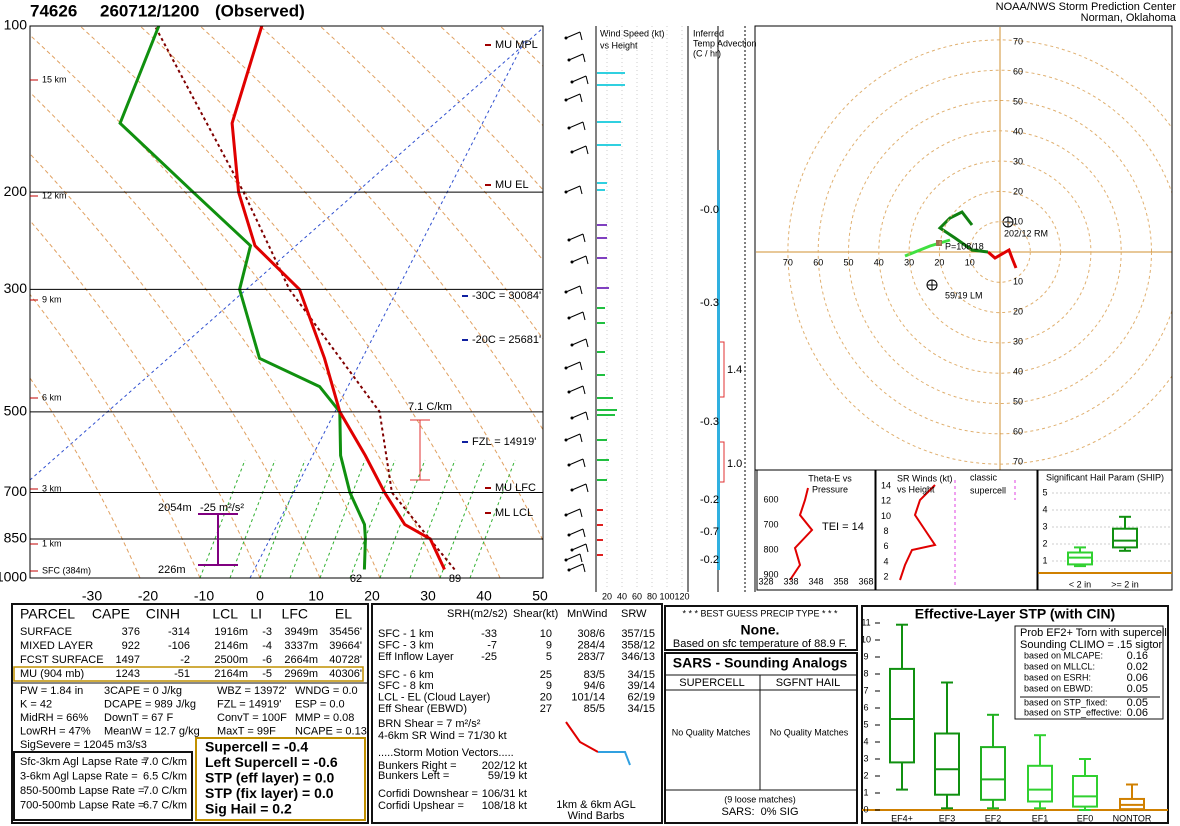  Describe the element at coordinates (622, 596) in the screenshot. I see `speed-tick: 40` at that location.